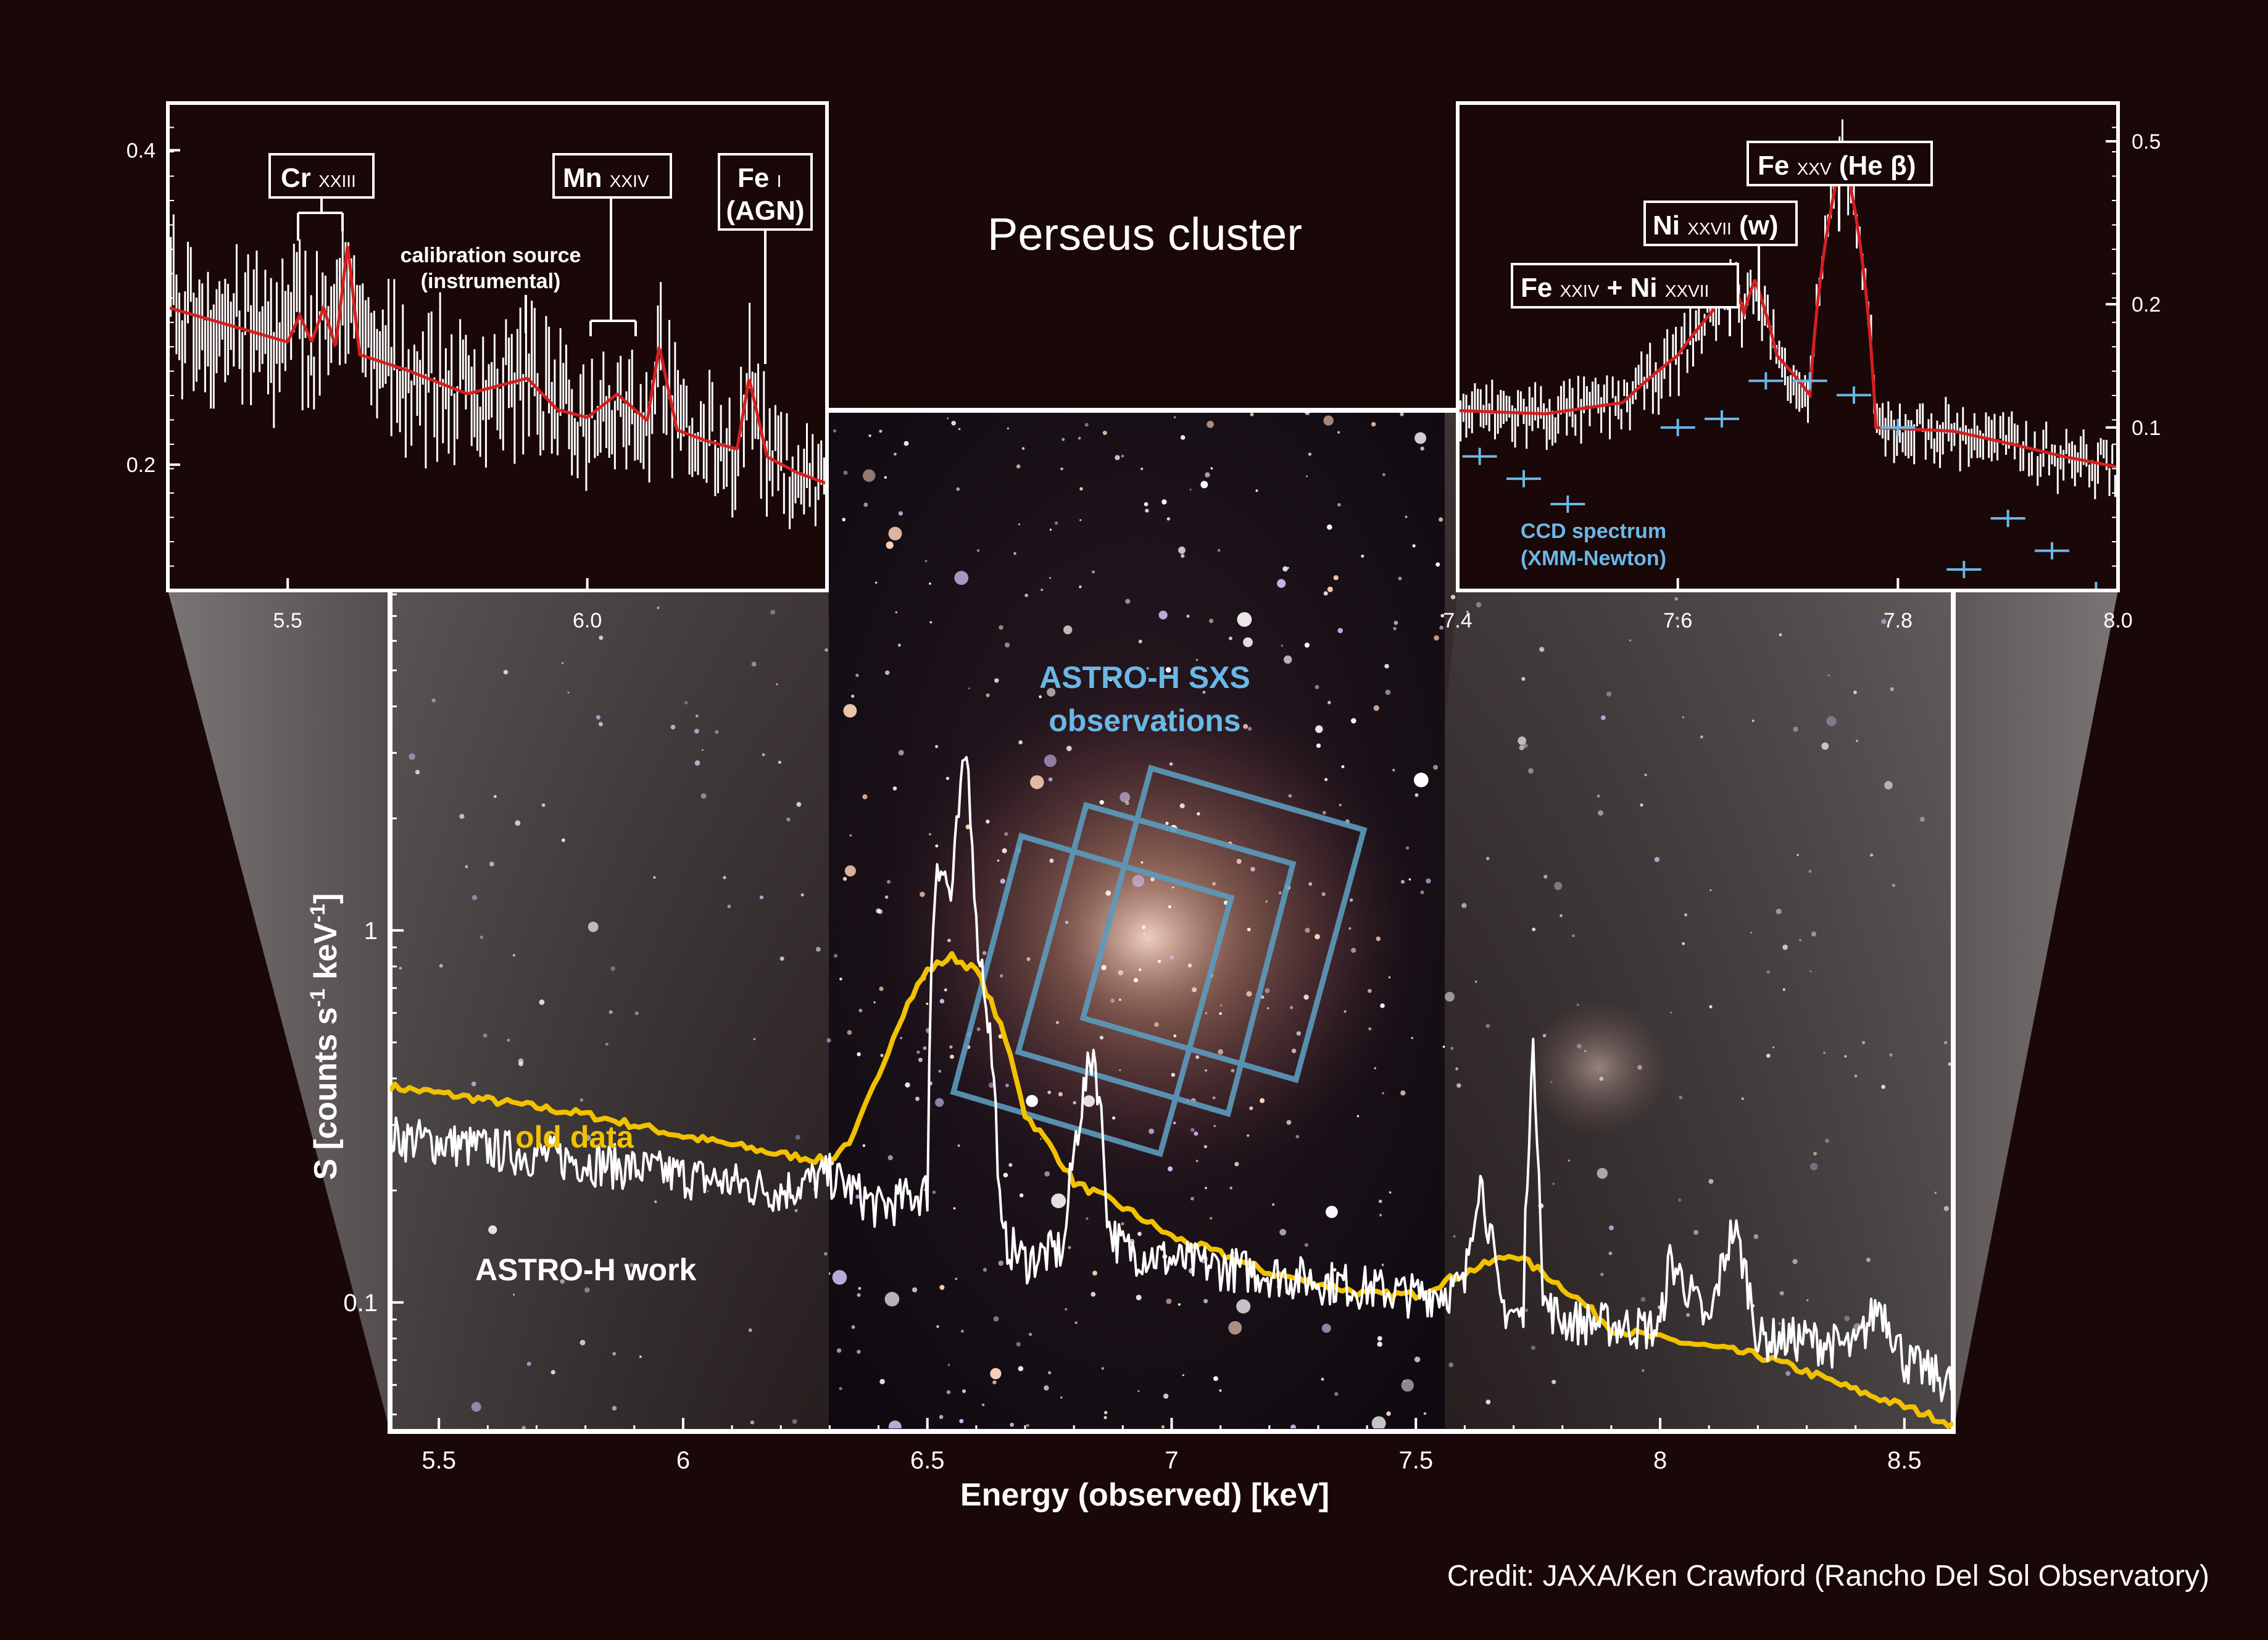 The height and width of the screenshot is (1640, 2268). Describe the element at coordinates (927, 1460) in the screenshot. I see `main-xtick-label: 6.5` at that location.